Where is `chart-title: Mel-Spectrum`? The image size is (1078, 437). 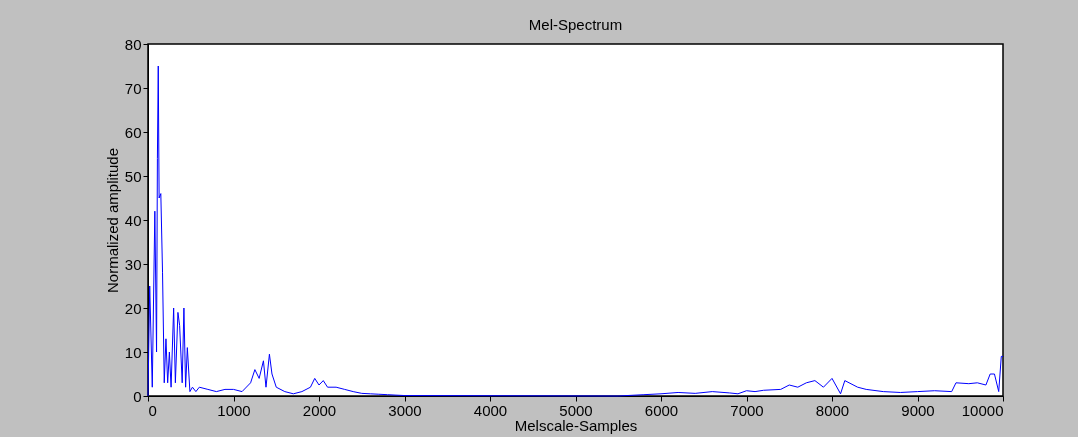
chart-title: Mel-Spectrum is located at coordinates (575, 24).